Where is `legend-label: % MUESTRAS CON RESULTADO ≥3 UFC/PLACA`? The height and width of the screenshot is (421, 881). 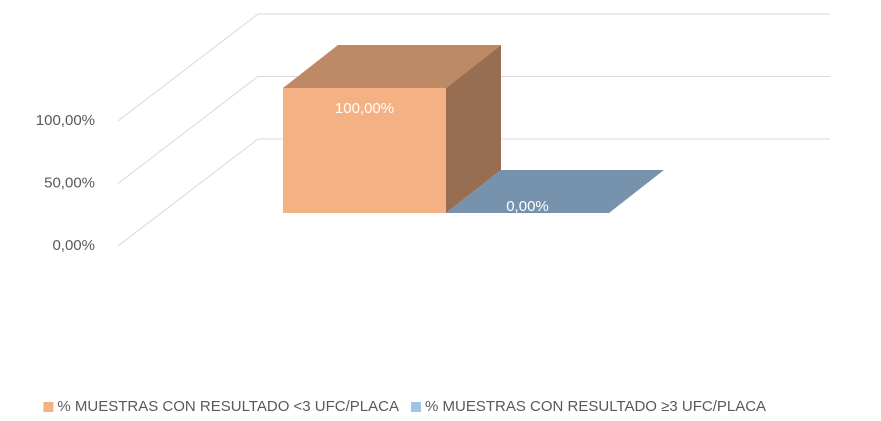
legend-label: % MUESTRAS CON RESULTADO ≥3 UFC/PLACA is located at coordinates (595, 406).